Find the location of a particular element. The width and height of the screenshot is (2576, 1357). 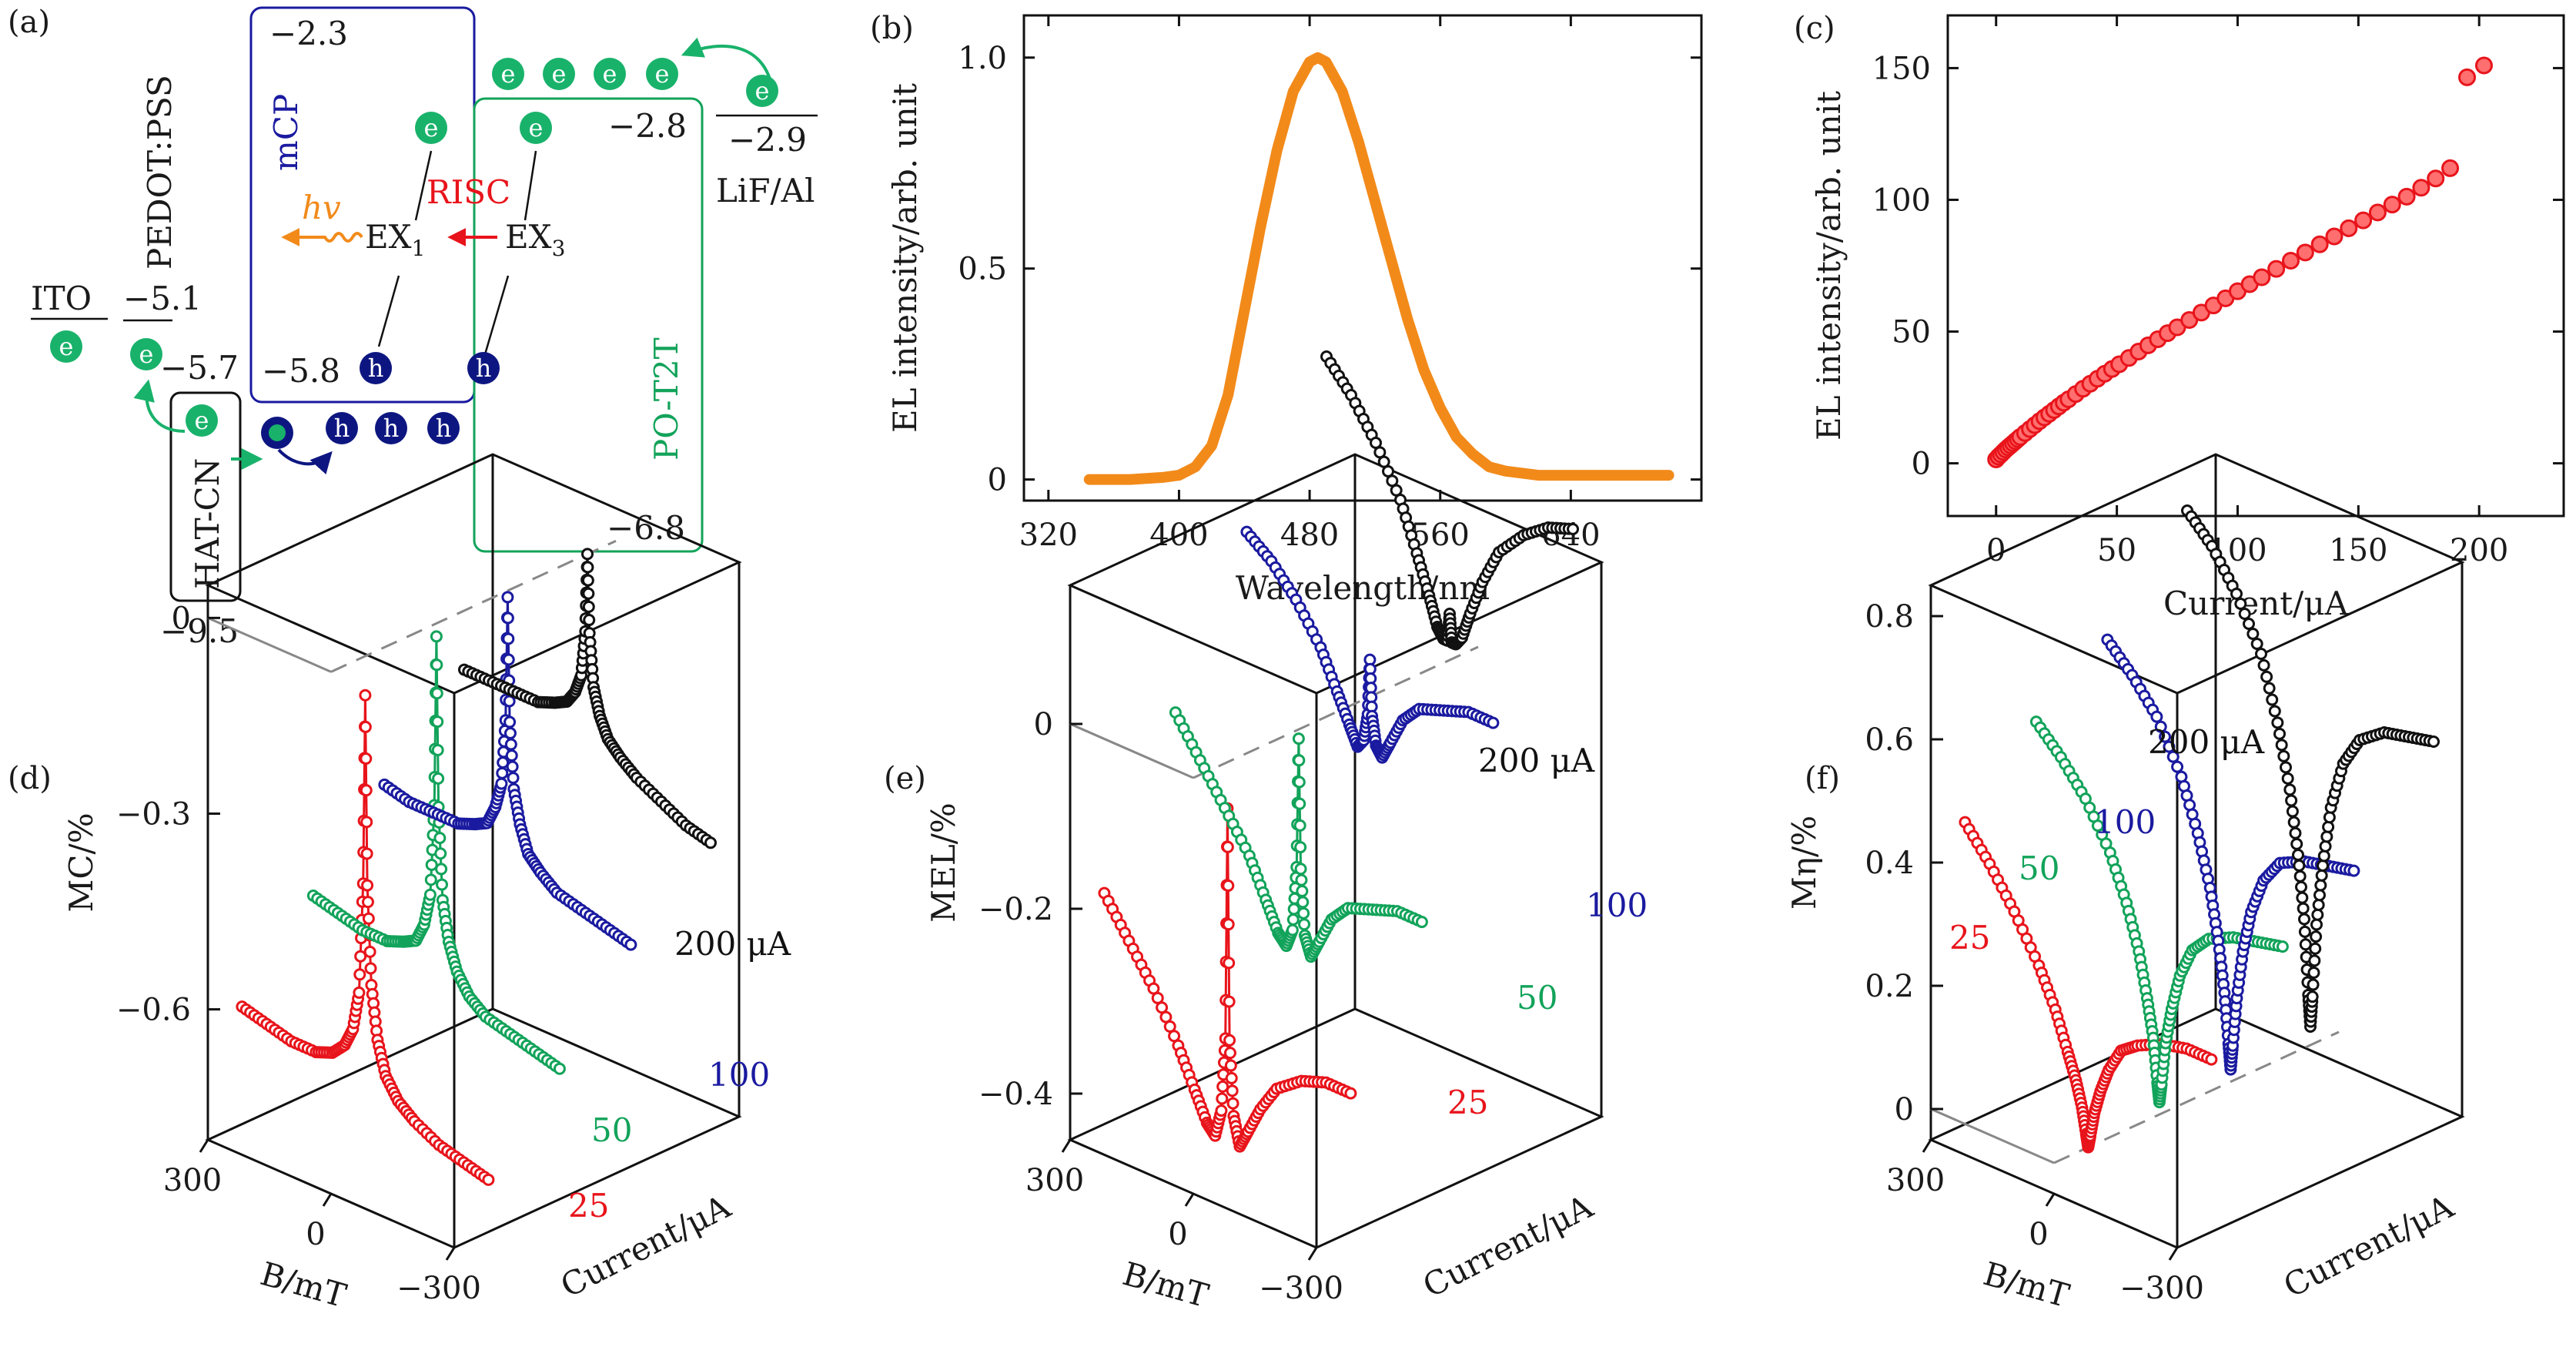

b-tick-label: 300 is located at coordinates (193, 1180).